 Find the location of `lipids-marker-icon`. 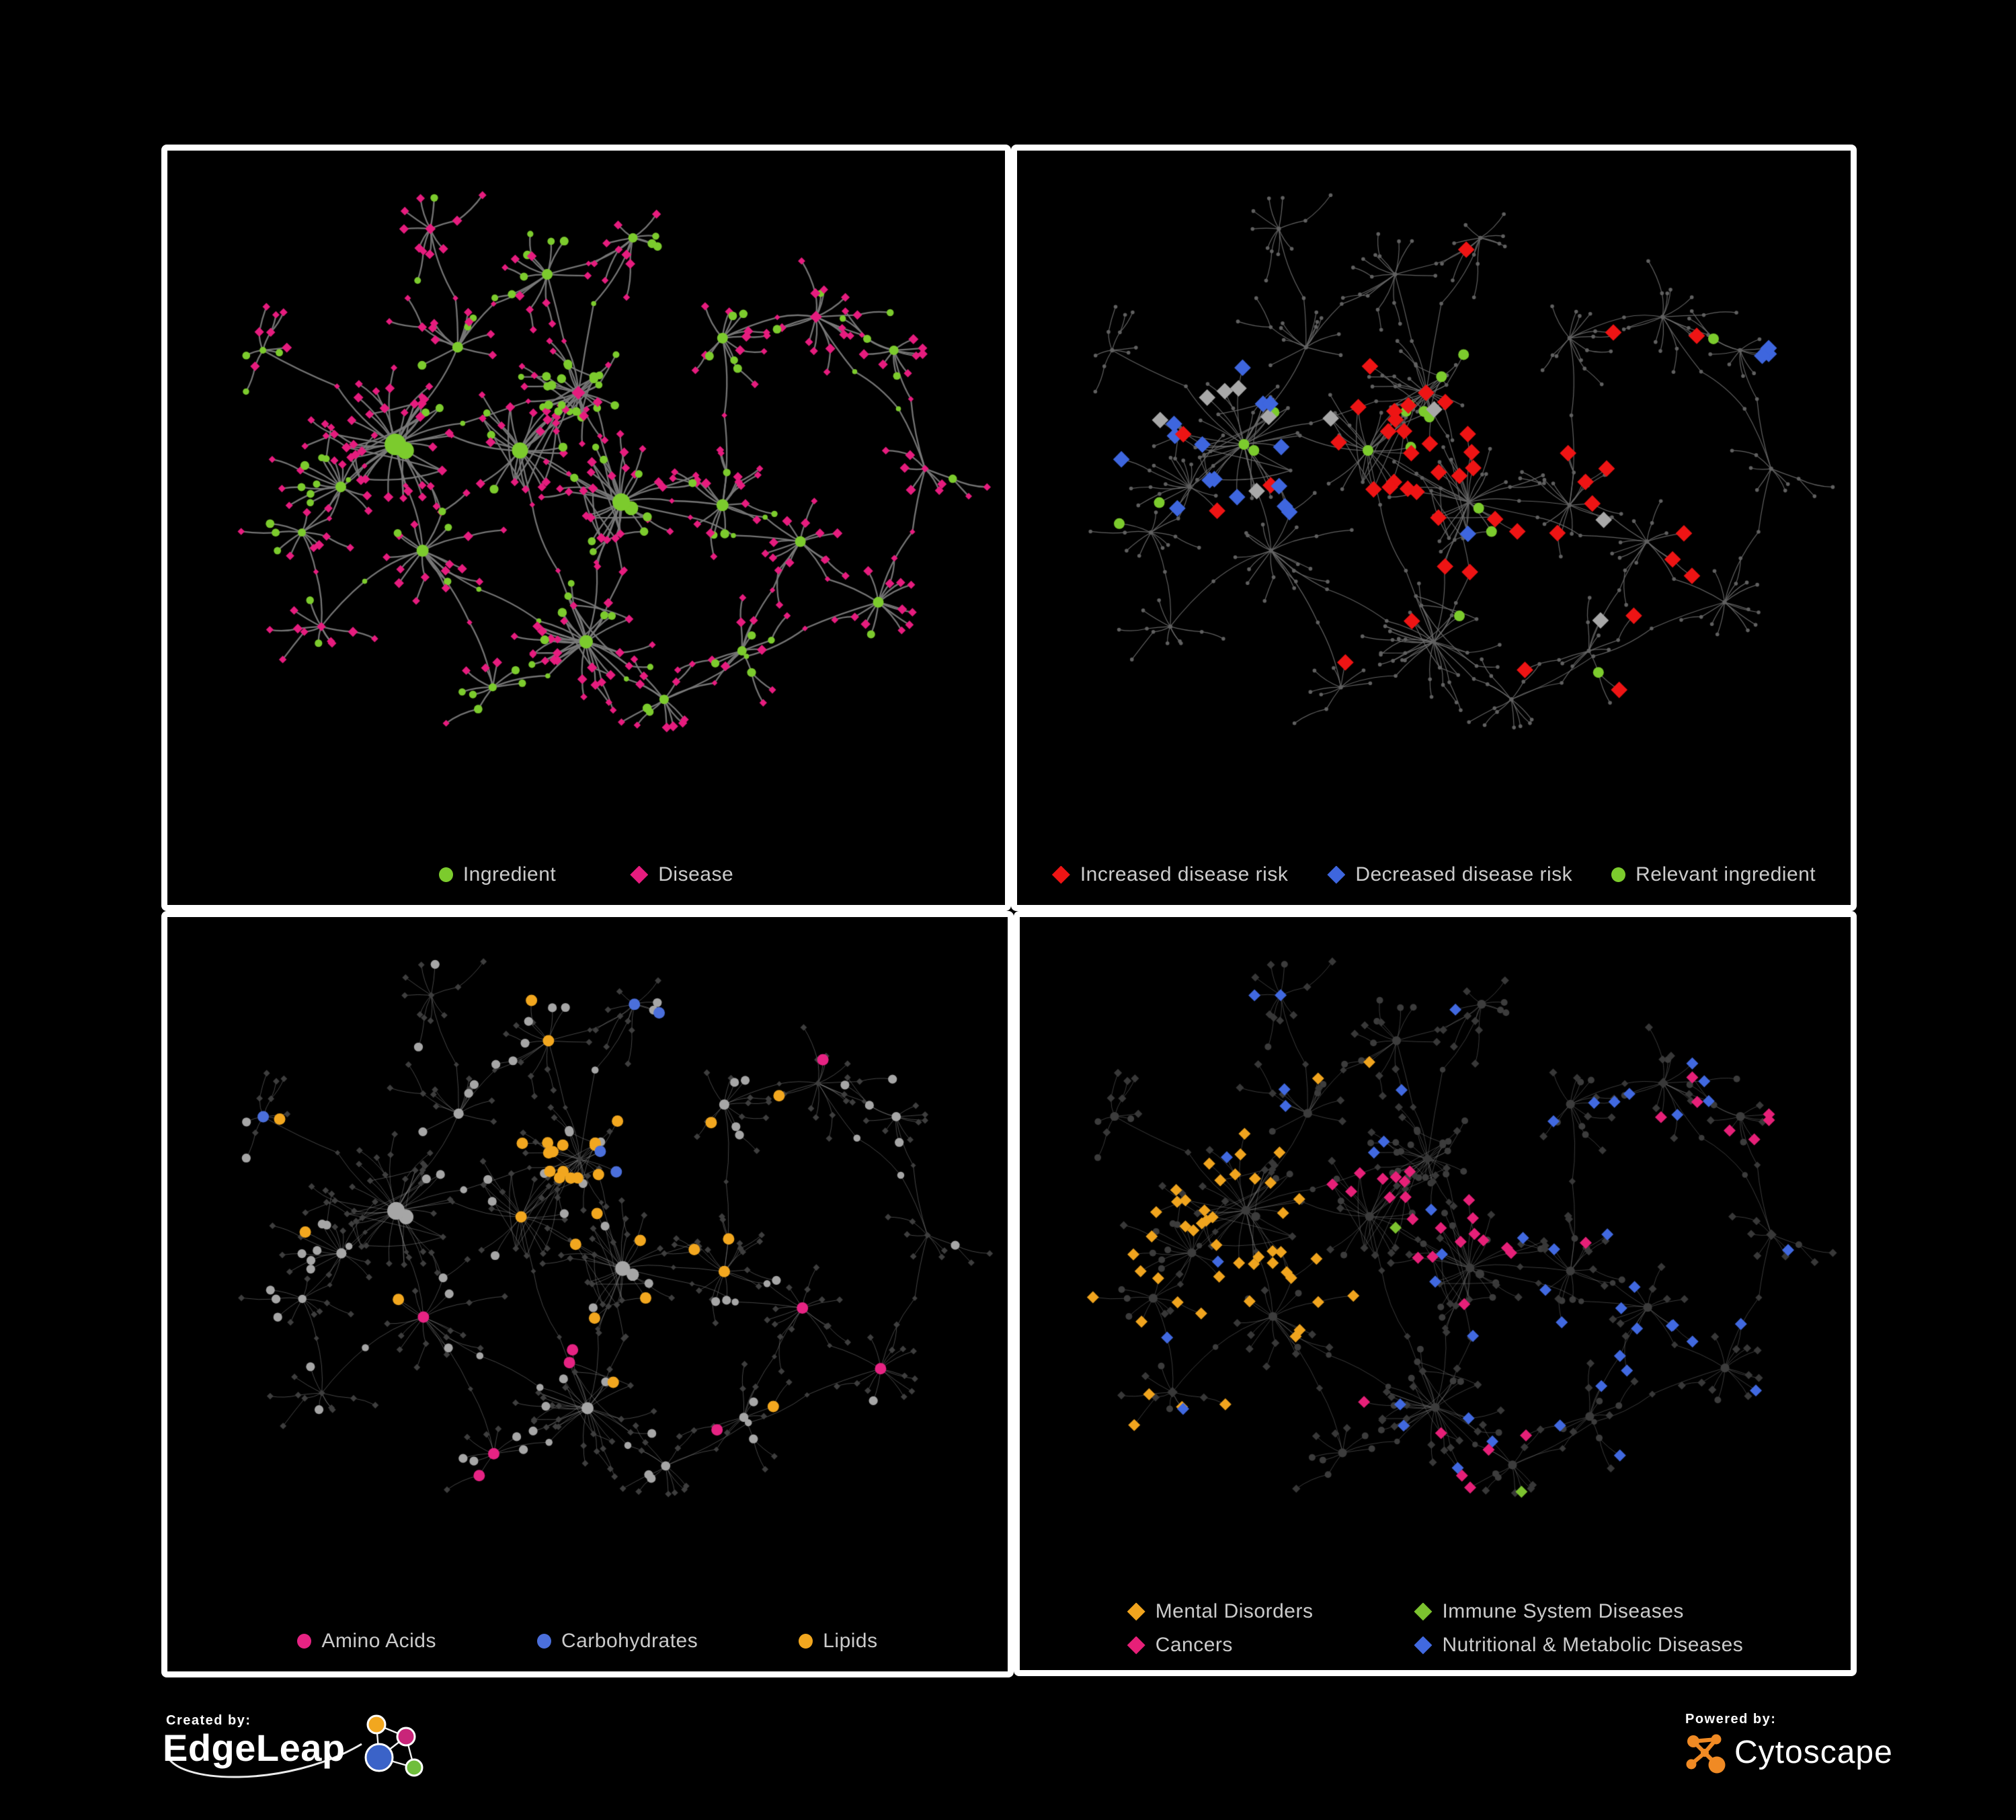

lipids-marker-icon is located at coordinates (806, 1641).